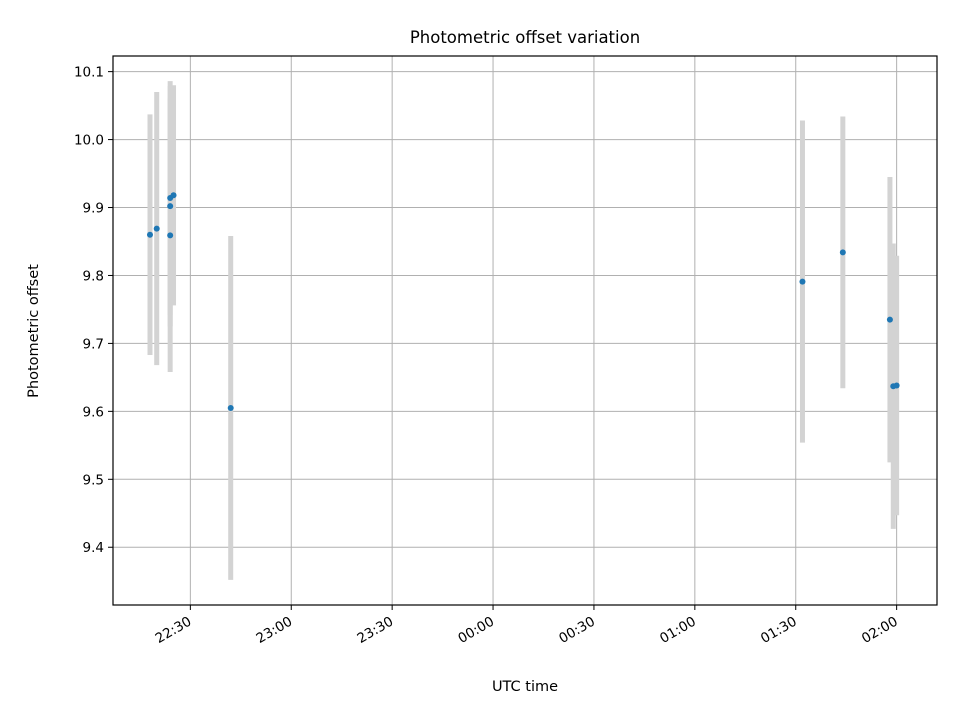 This screenshot has height=720, width=960. Describe the element at coordinates (779, 630) in the screenshot. I see `x-tick-label: 01:30` at that location.